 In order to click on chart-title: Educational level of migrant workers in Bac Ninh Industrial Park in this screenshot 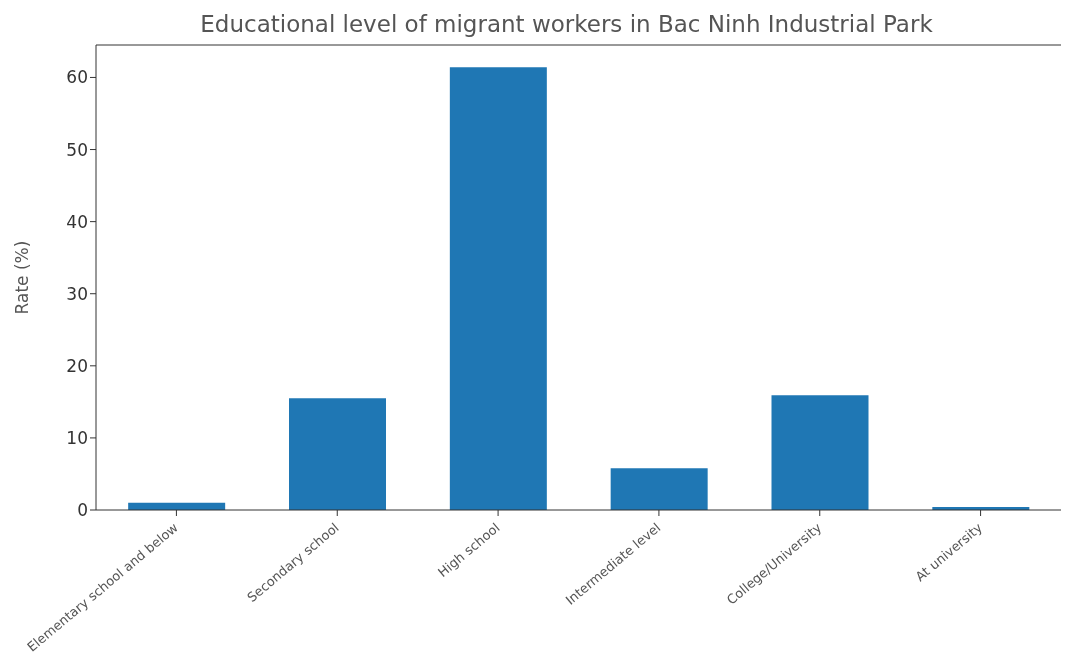, I will do `click(566, 24)`.